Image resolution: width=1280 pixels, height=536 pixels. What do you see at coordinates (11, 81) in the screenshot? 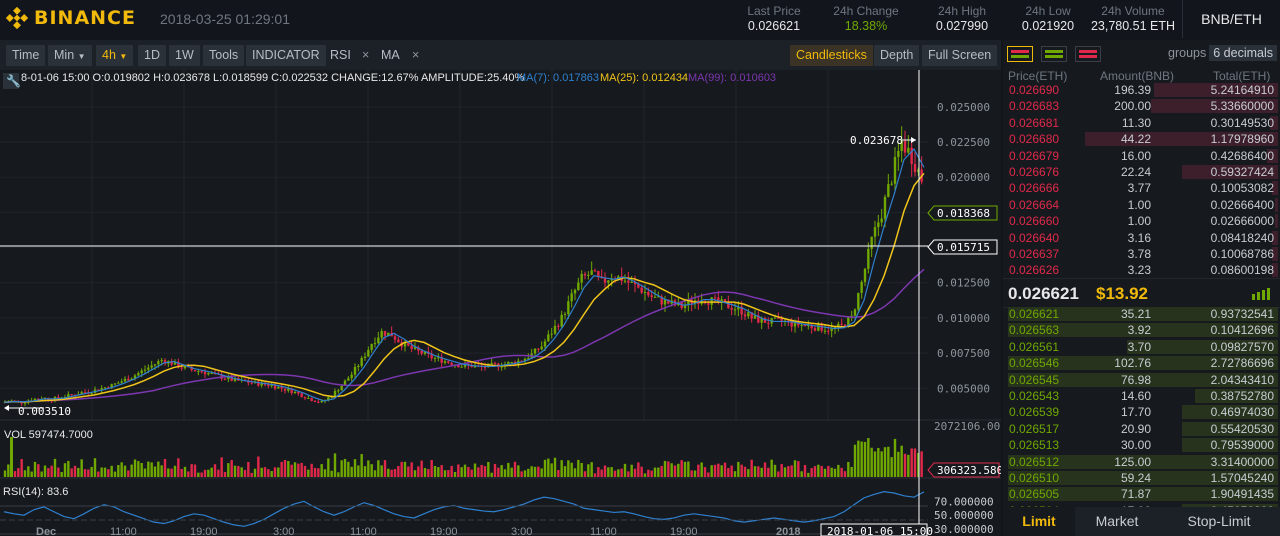
I see `wrench-icon-bg` at bounding box center [11, 81].